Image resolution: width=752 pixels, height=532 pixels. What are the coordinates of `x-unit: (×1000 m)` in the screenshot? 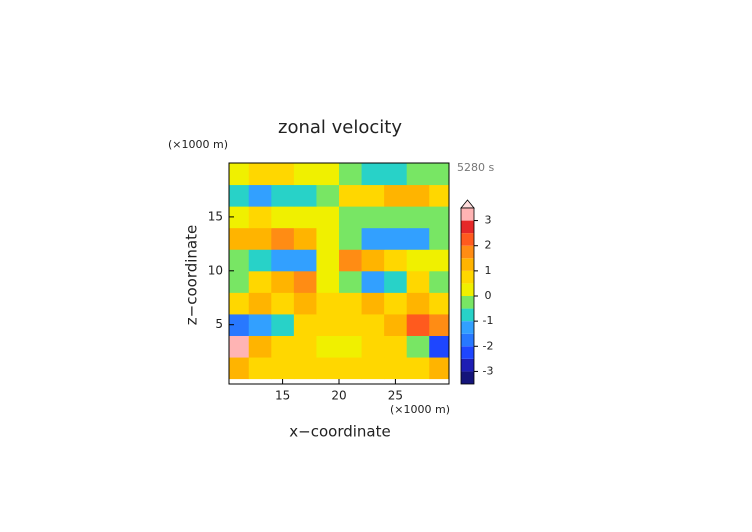 It's located at (420, 409).